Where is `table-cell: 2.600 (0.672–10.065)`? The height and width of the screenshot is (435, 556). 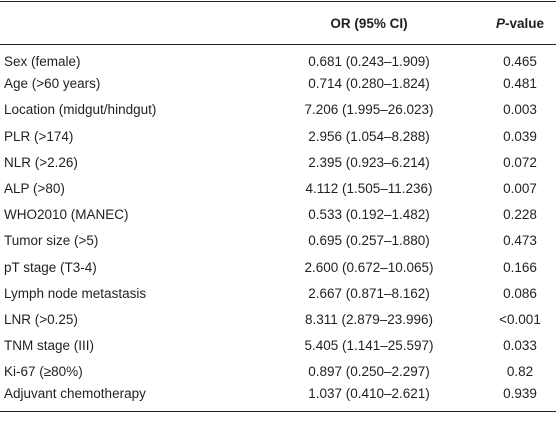 table-cell: 2.600 (0.672–10.065) is located at coordinates (369, 267).